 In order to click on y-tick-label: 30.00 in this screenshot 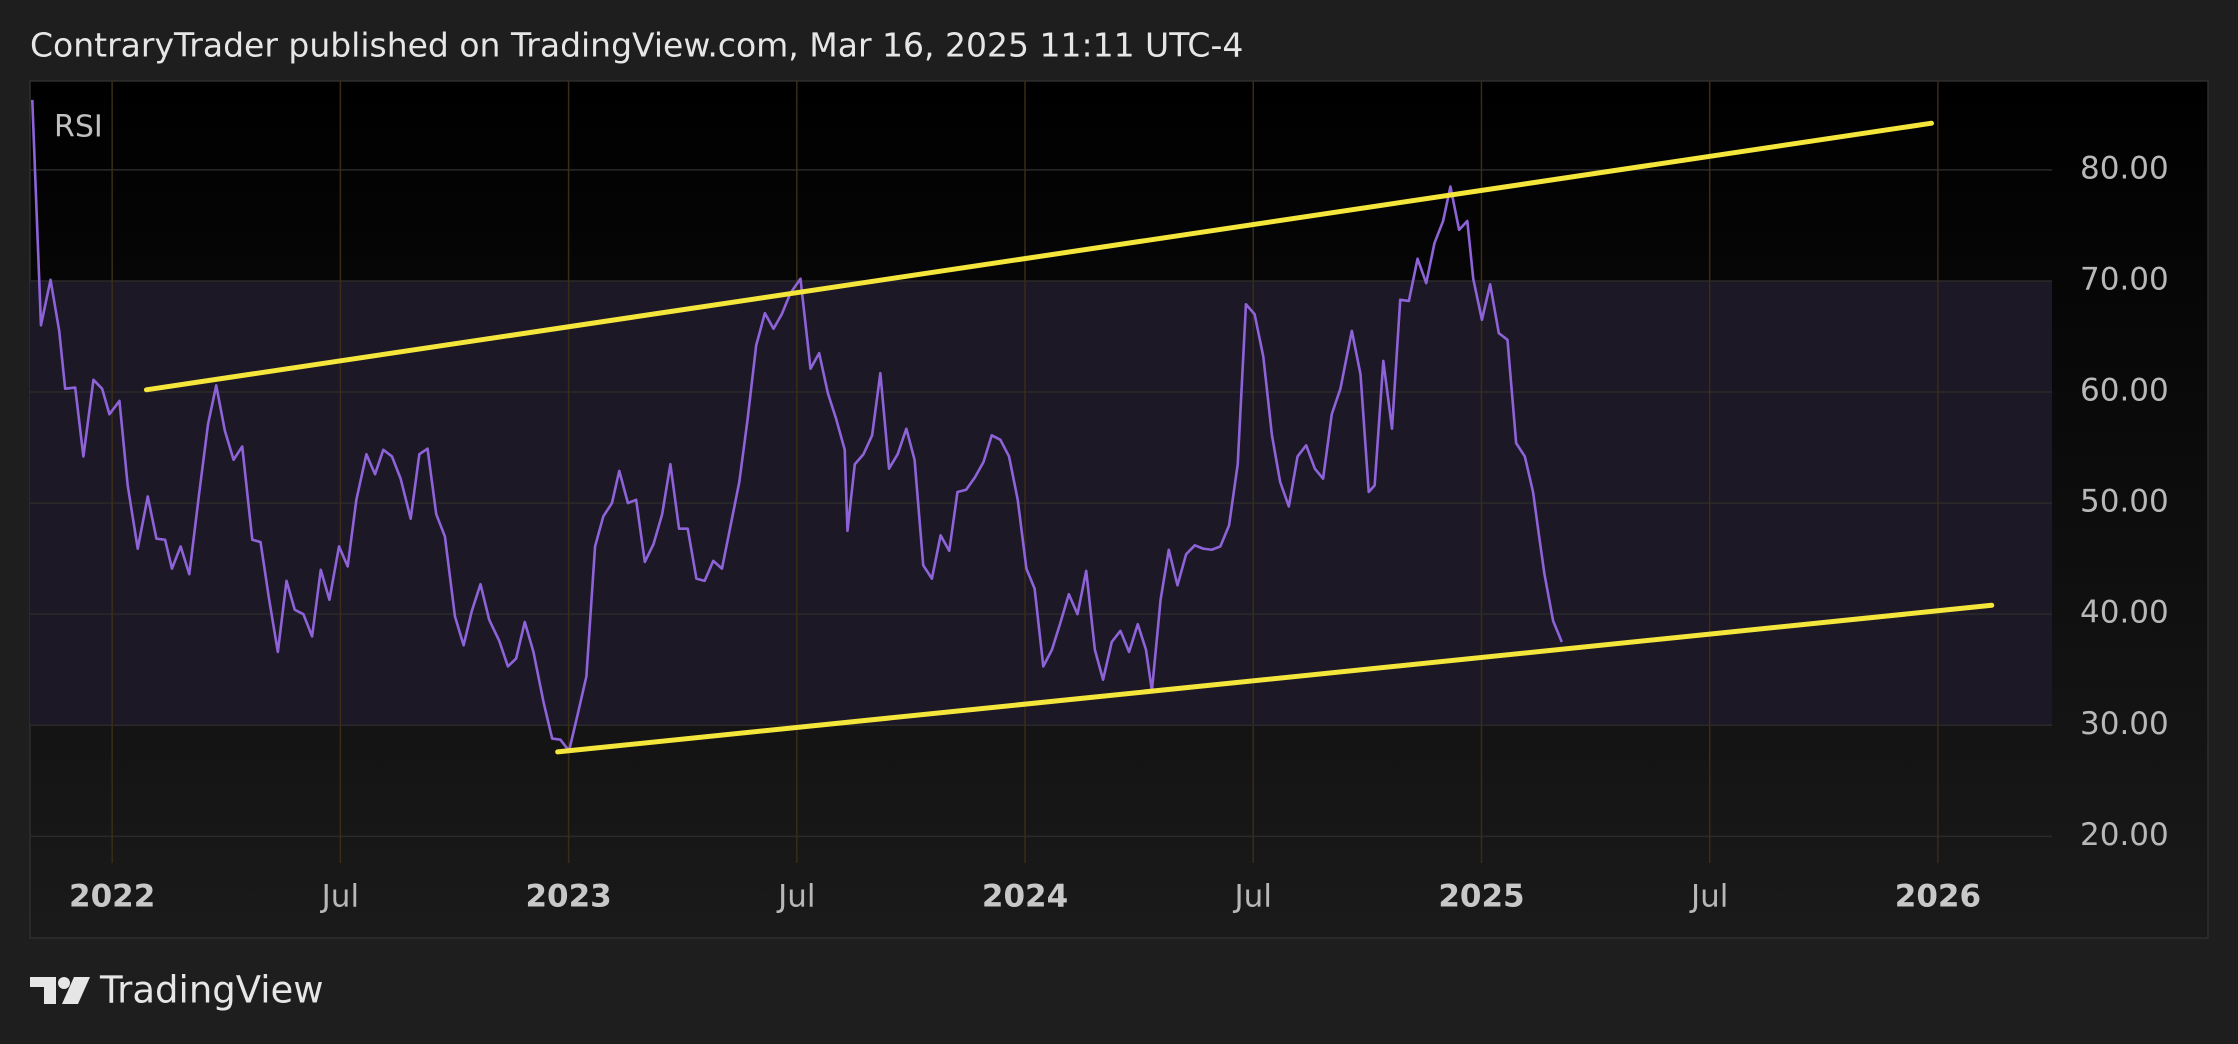, I will do `click(2124, 724)`.